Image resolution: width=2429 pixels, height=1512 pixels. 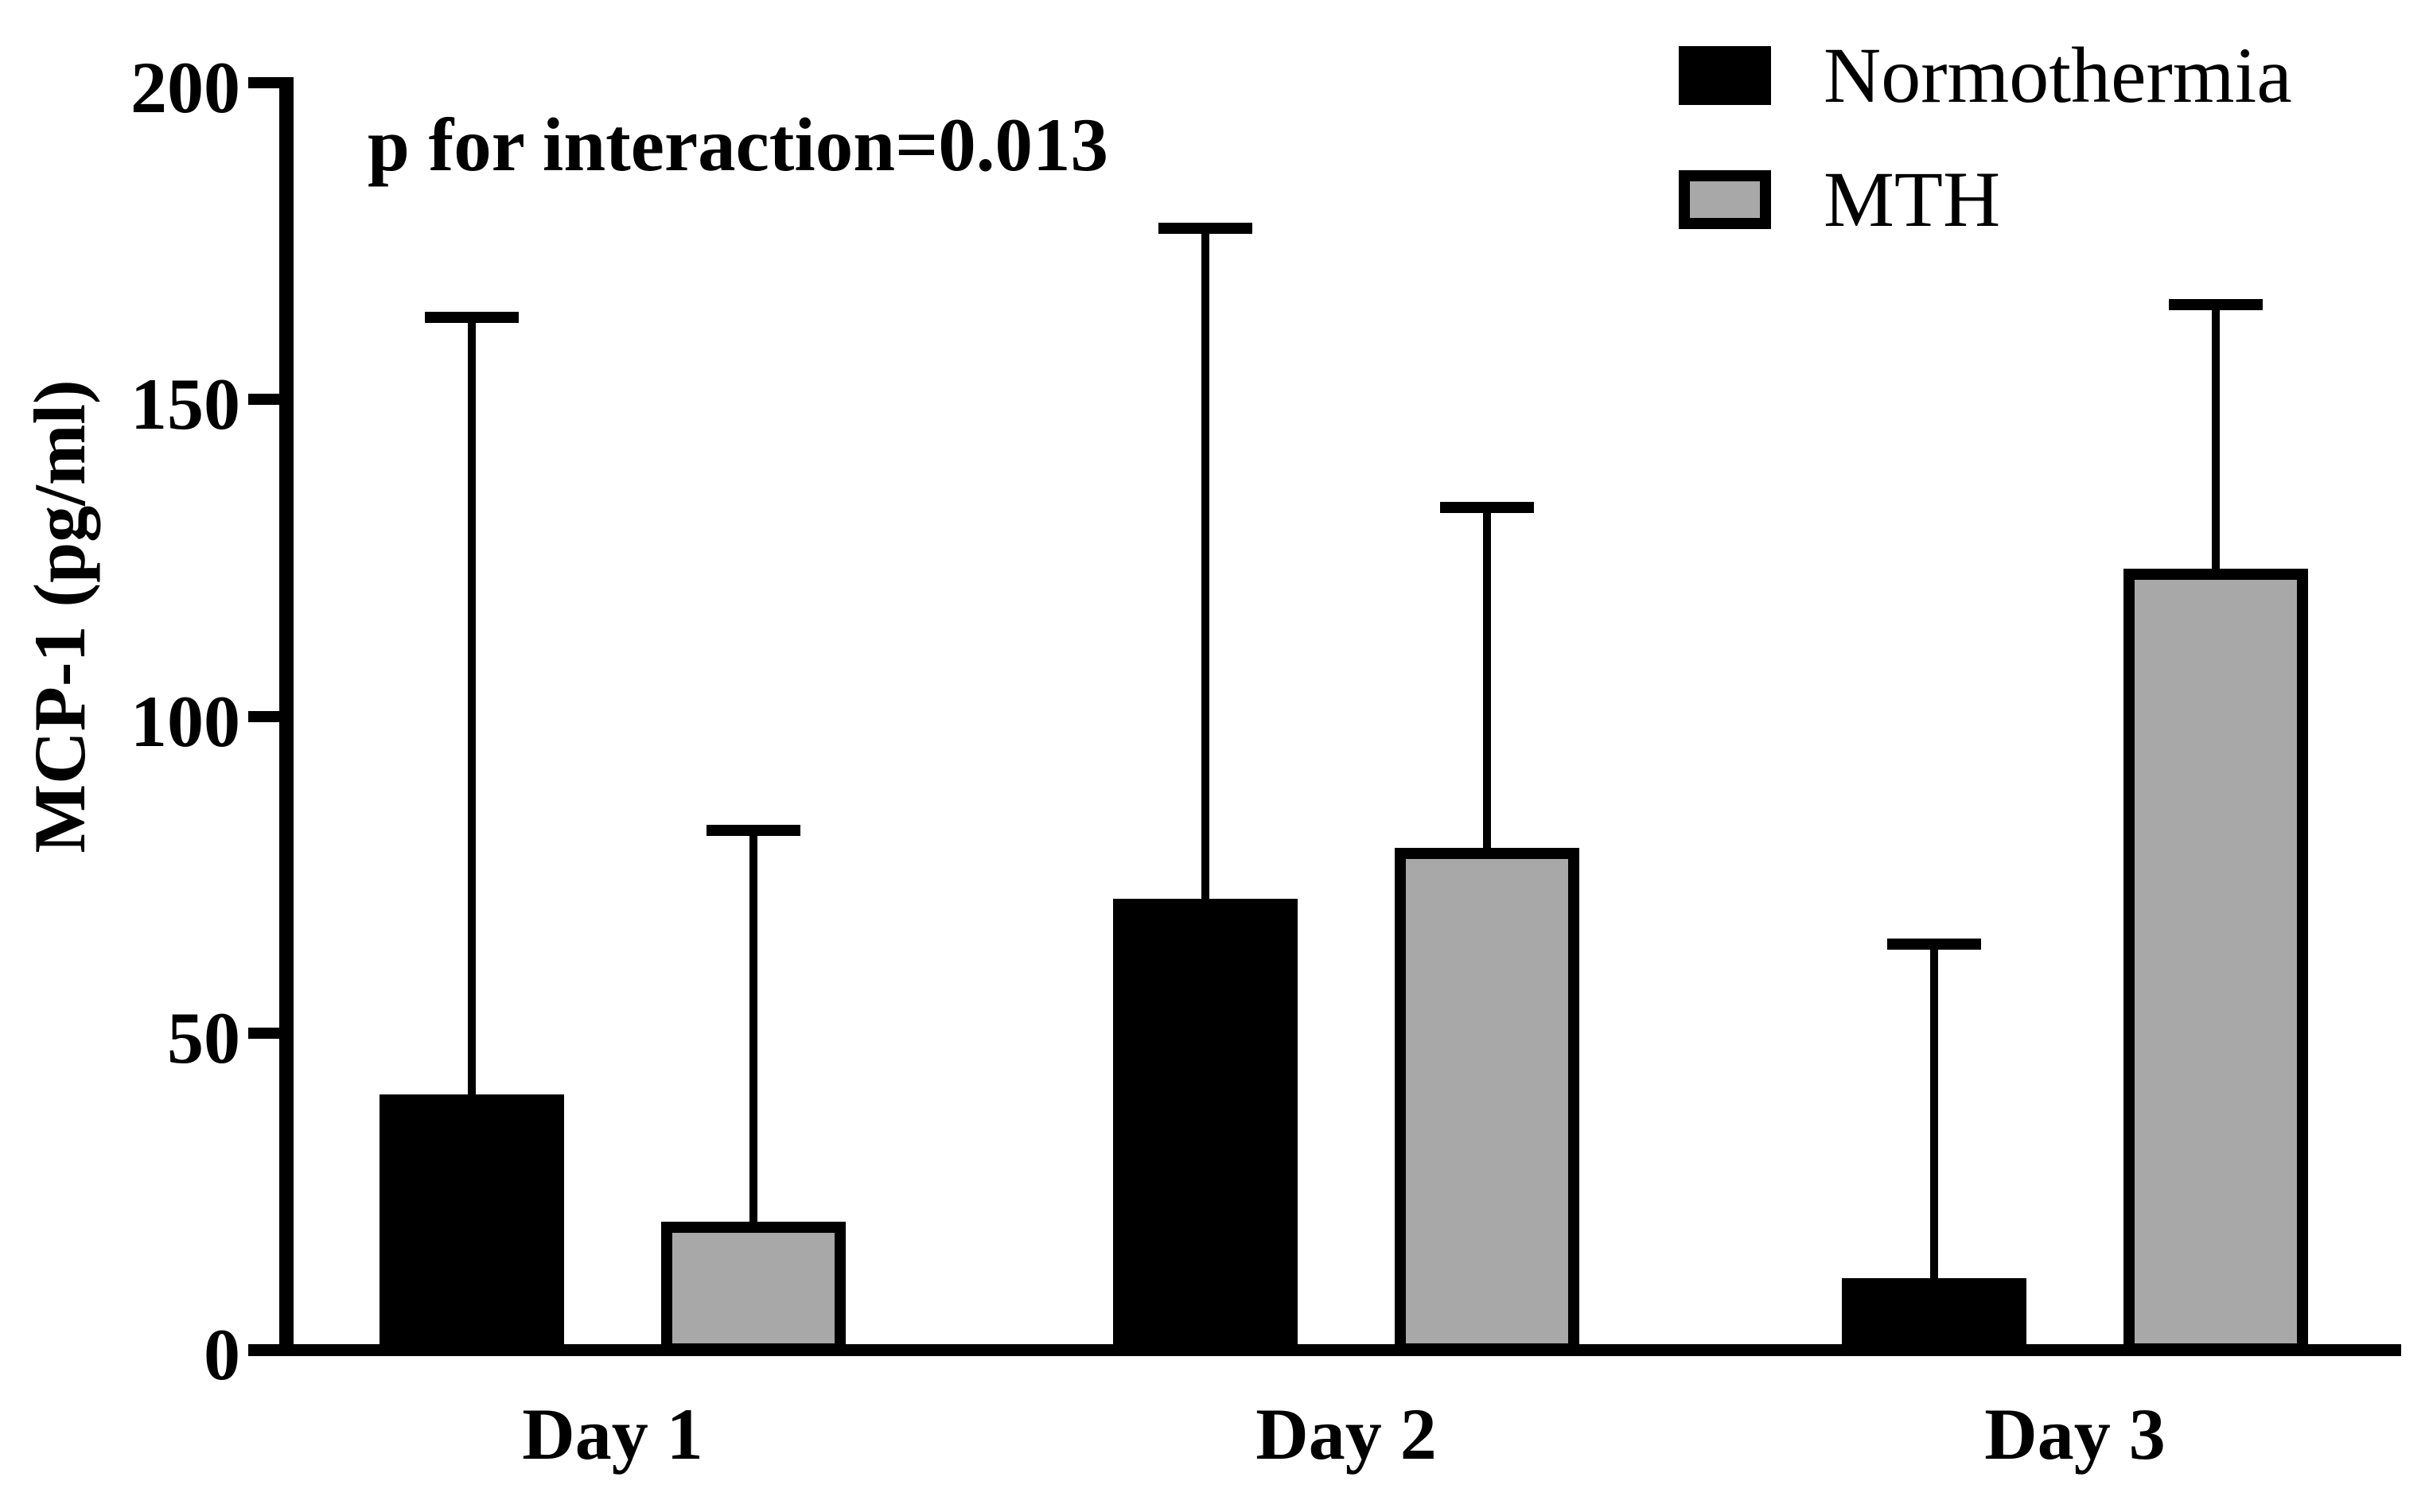 I want to click on legend-item-mth: MTH, so click(x=1839, y=199).